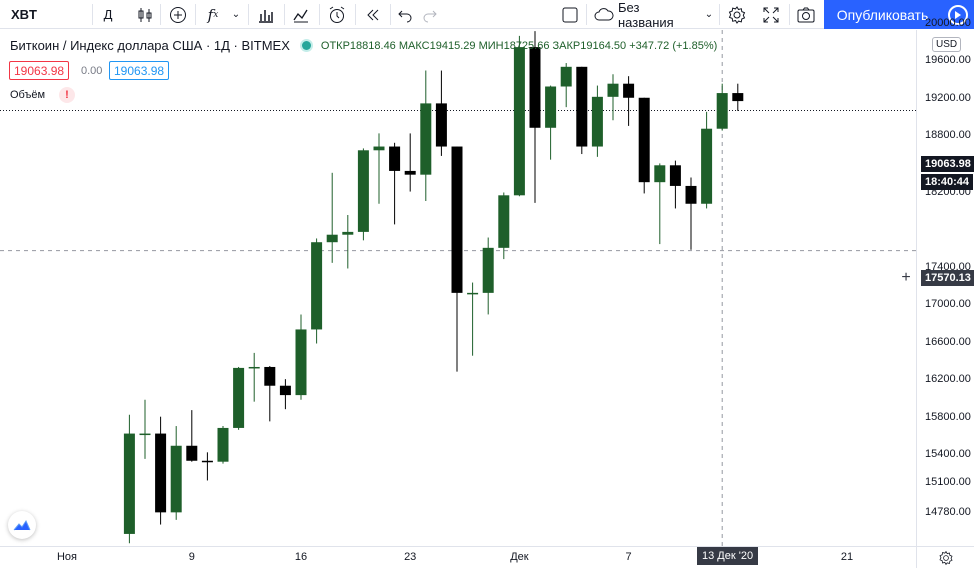  Describe the element at coordinates (728, 556) in the screenshot. I see `crosshair-date-tag: 13 Дек '20` at that location.